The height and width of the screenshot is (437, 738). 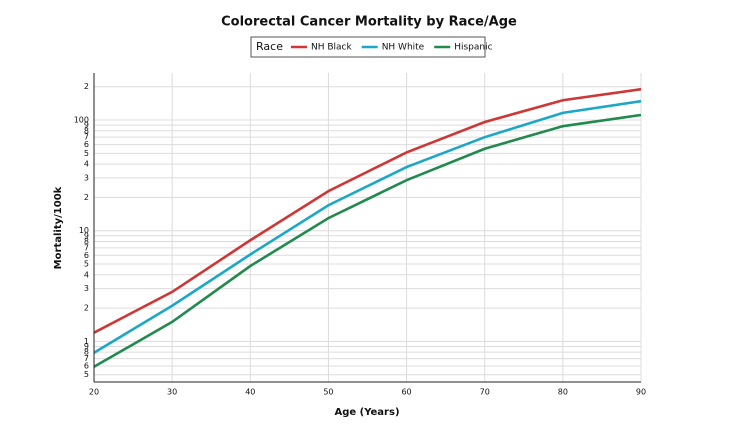 I want to click on x-tick-label: 90, so click(x=641, y=392).